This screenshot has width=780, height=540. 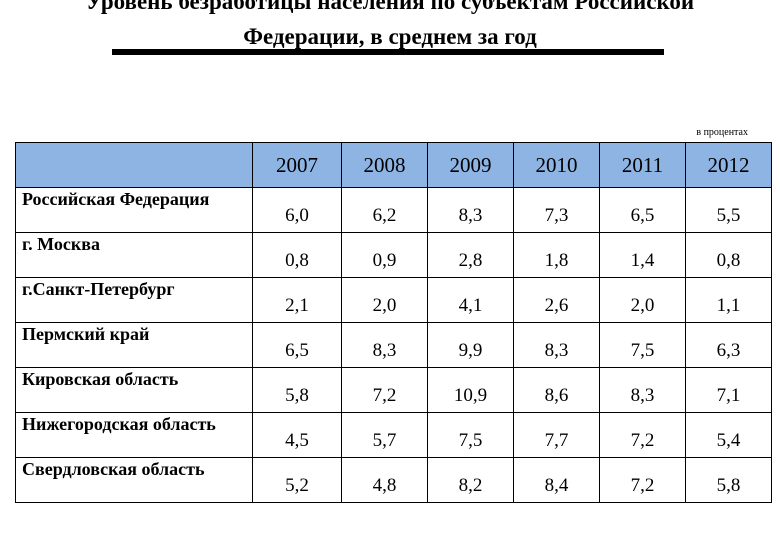 I want to click on value-cell-2007: 0,8, so click(x=297, y=255).